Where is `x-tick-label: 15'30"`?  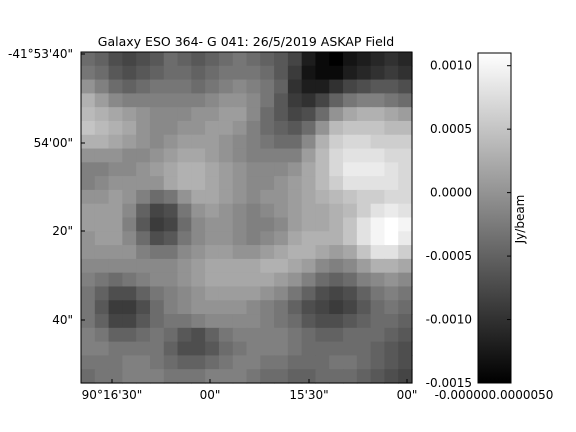
x-tick-label: 15'30" is located at coordinates (308, 395).